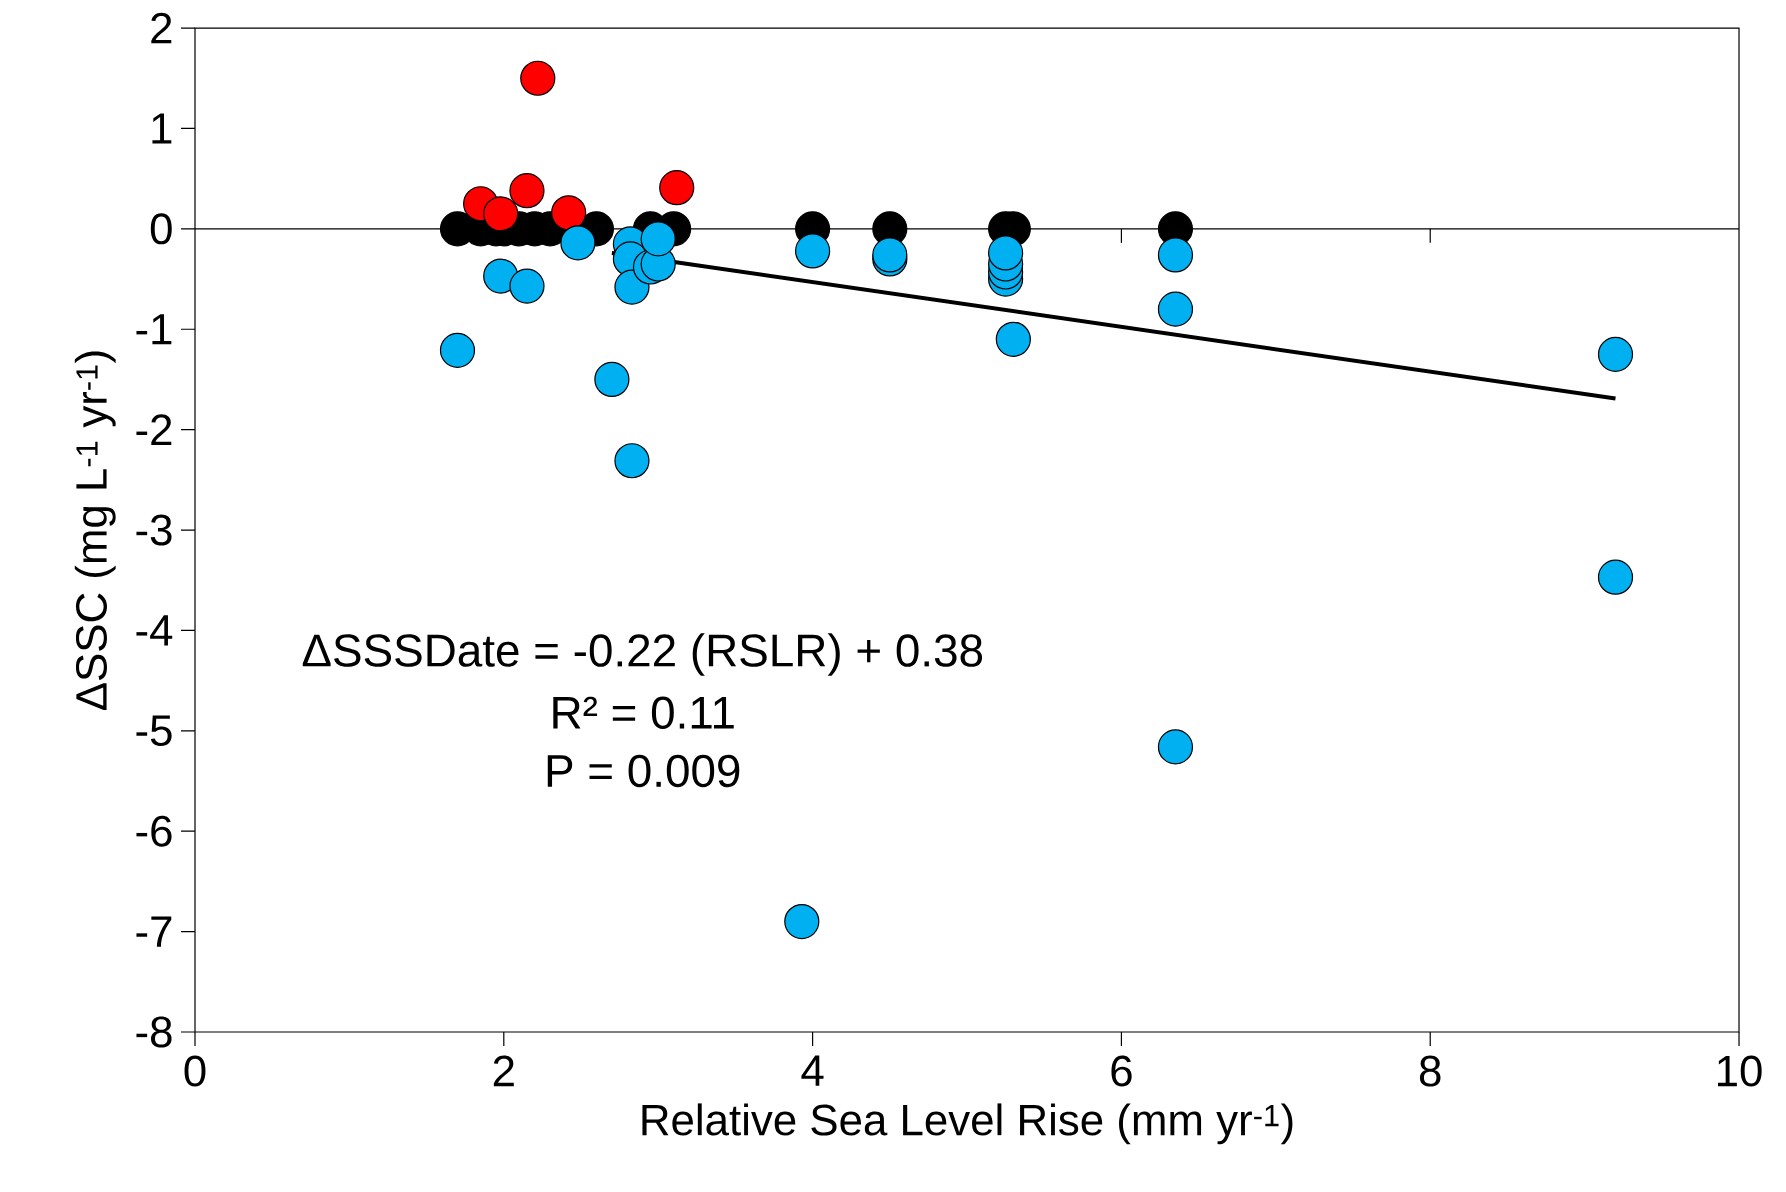 The width and height of the screenshot is (1786, 1192). What do you see at coordinates (642, 654) in the screenshot?
I see `annotation: ΔSSSDate = -0.22 (RSLR) + 0.38` at bounding box center [642, 654].